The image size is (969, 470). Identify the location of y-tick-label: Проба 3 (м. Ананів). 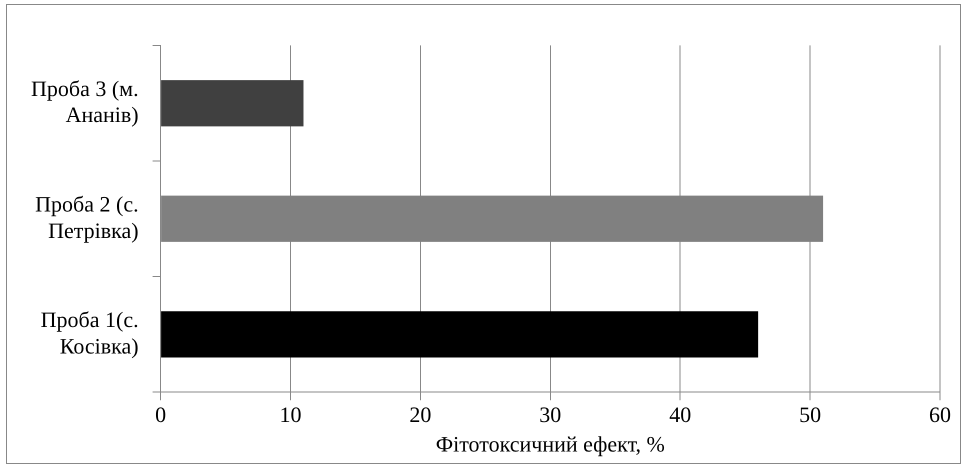
(85, 102).